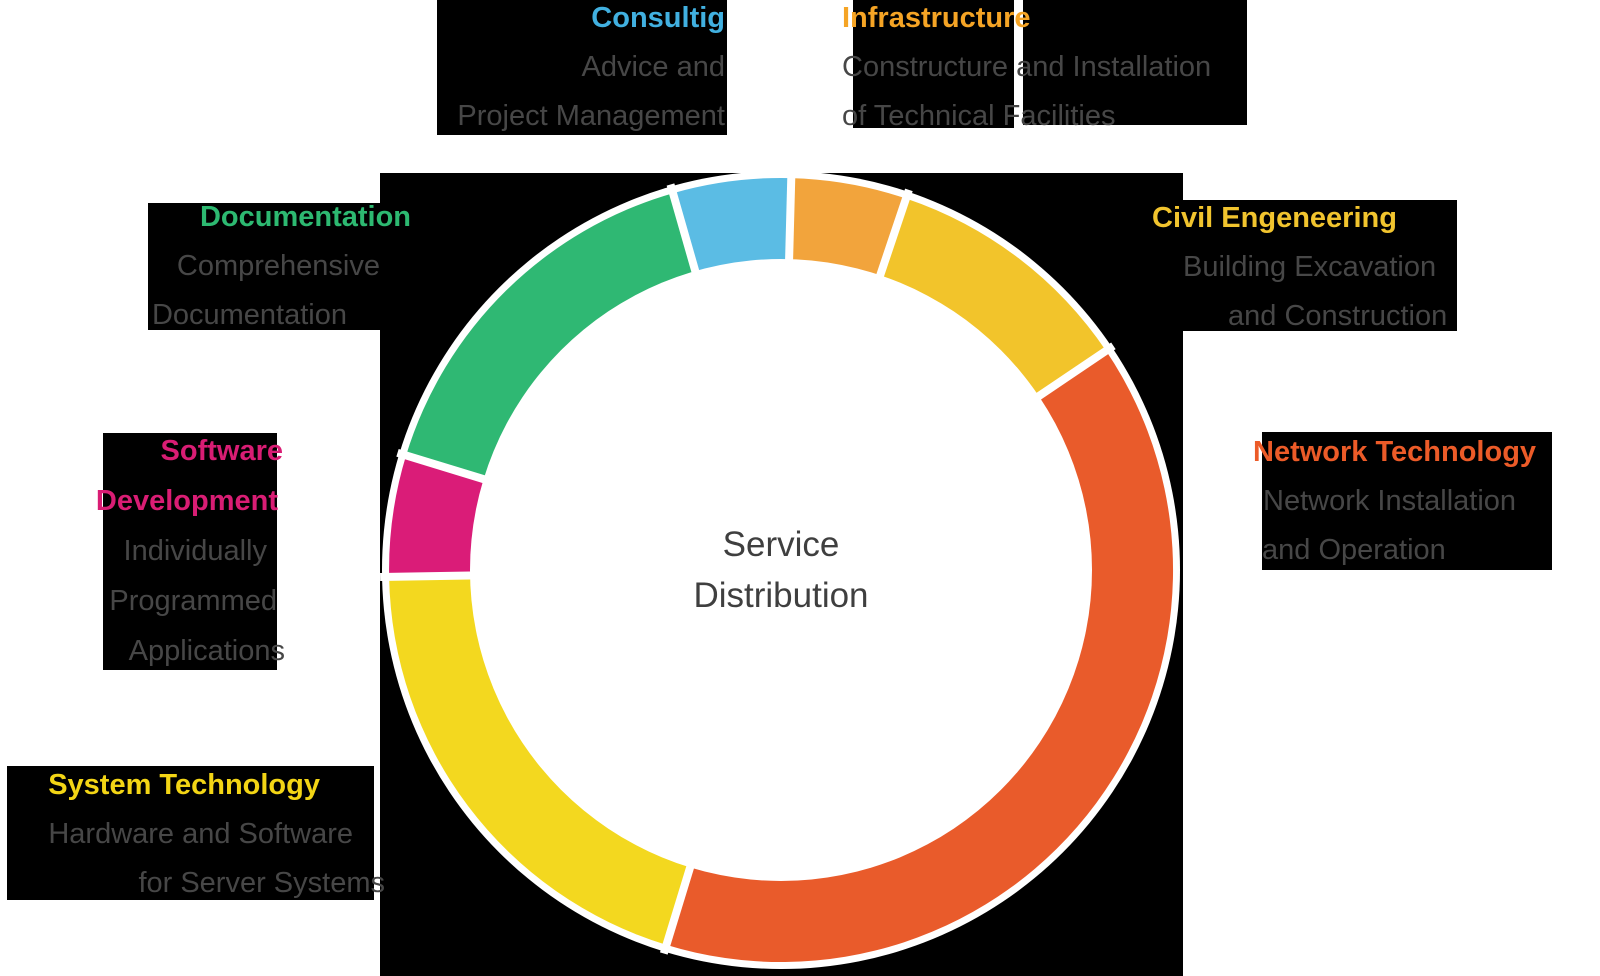  What do you see at coordinates (200, 834) in the screenshot?
I see `segment-desc-line: Hardware and Software` at bounding box center [200, 834].